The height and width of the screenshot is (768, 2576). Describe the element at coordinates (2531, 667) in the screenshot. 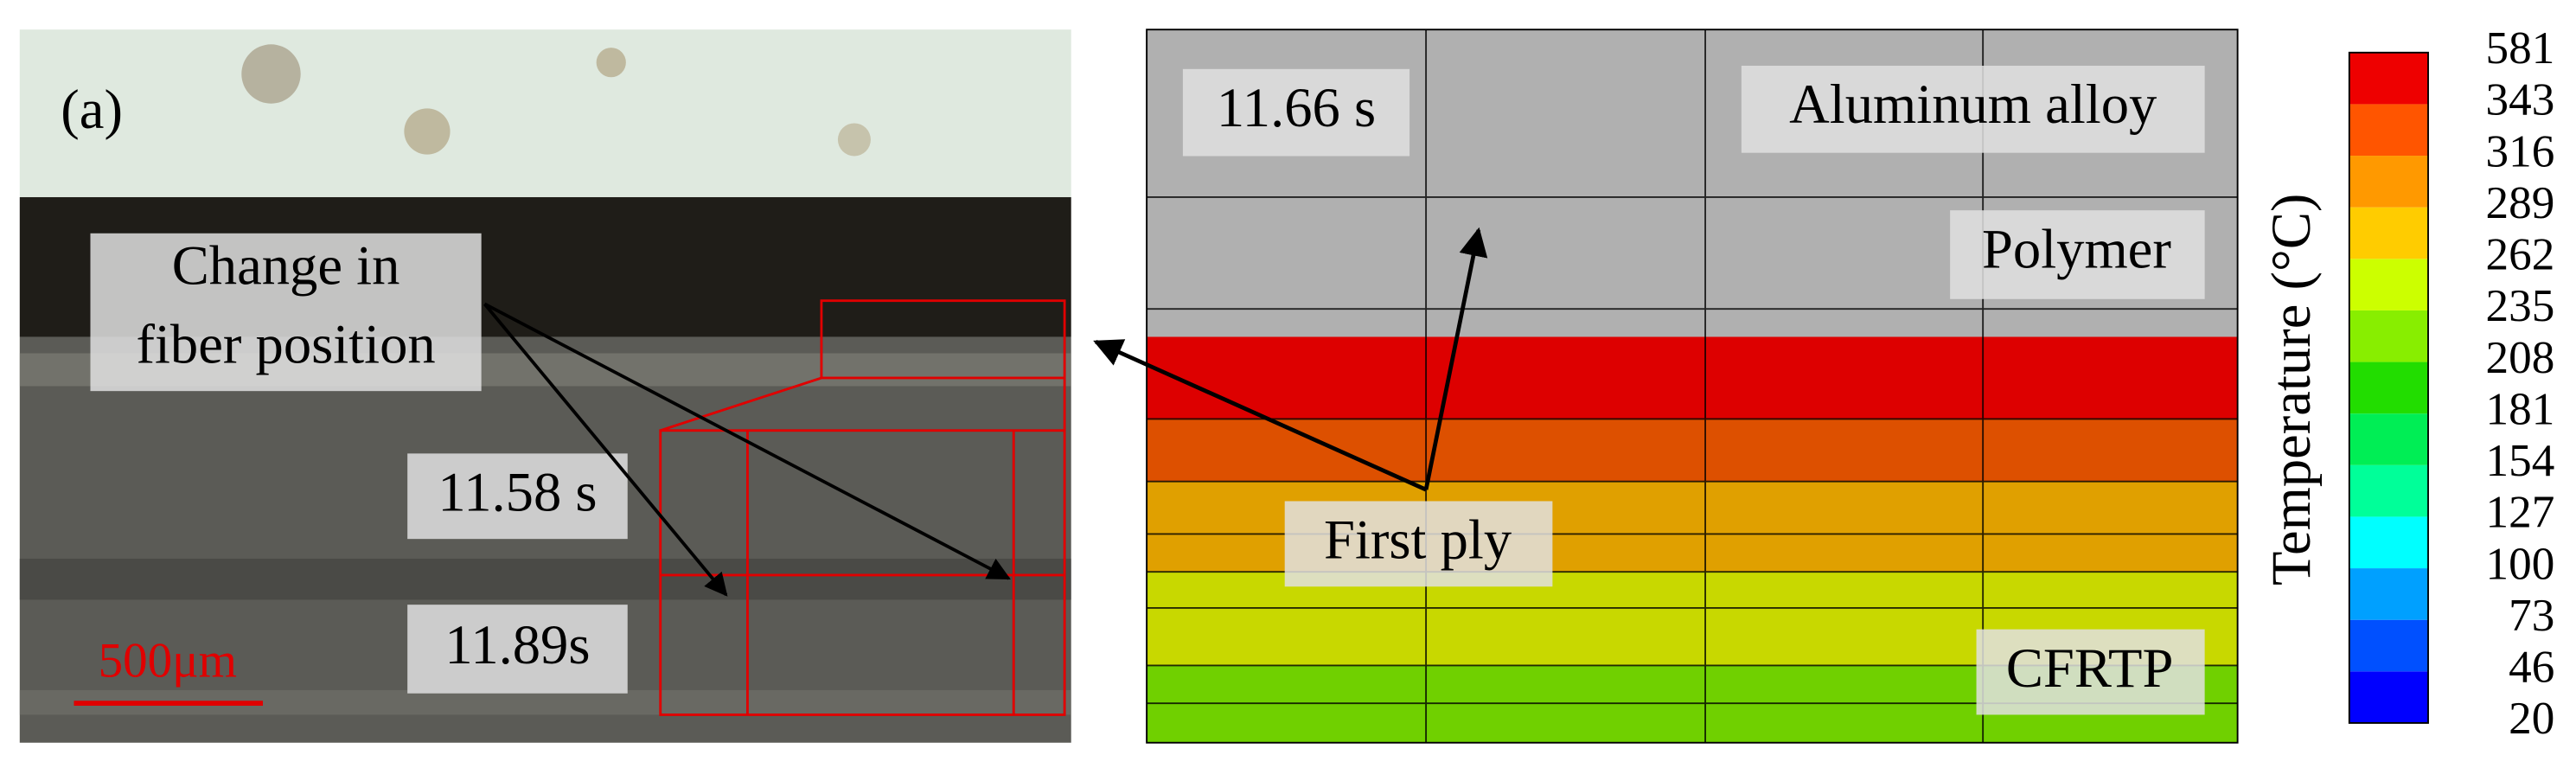

I see `colorbar-tick-label: 46` at that location.